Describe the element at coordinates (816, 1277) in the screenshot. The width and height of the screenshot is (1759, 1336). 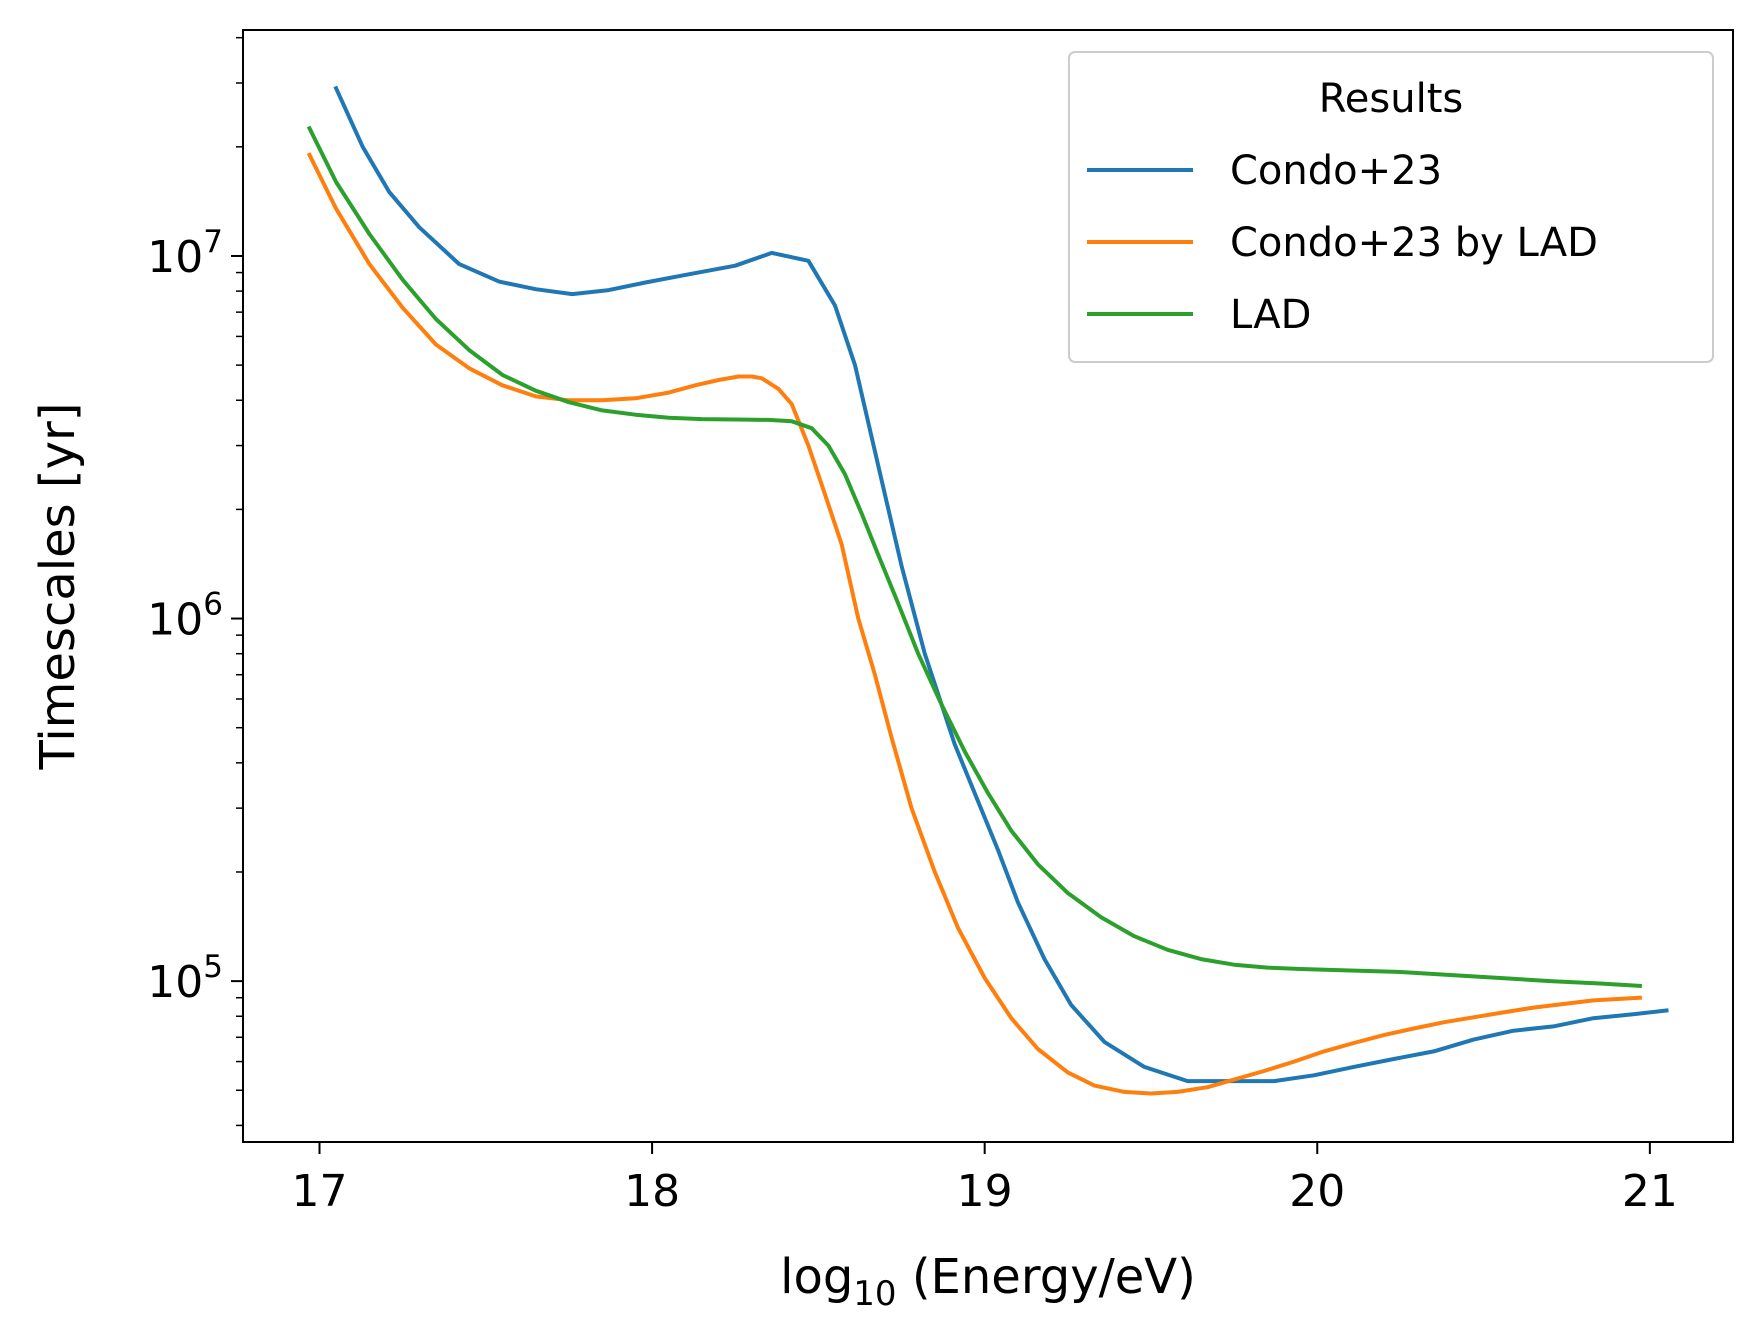
I see `x-axis-label-pre: log` at that location.